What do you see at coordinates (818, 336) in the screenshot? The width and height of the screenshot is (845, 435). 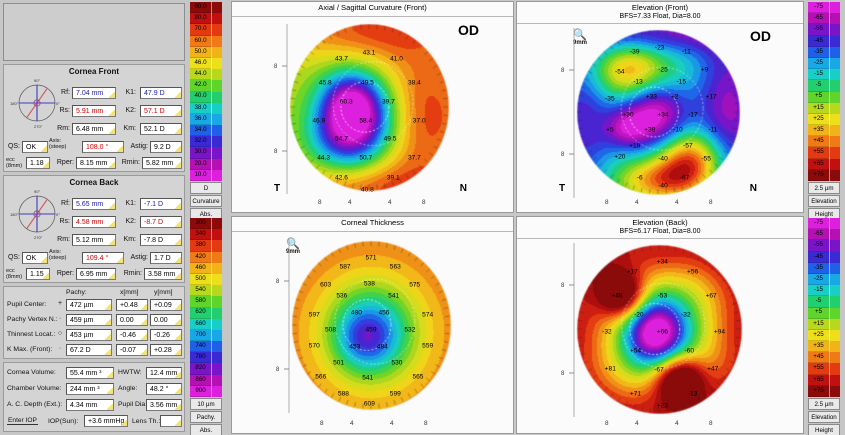 I see `scale-label: +25` at bounding box center [818, 336].